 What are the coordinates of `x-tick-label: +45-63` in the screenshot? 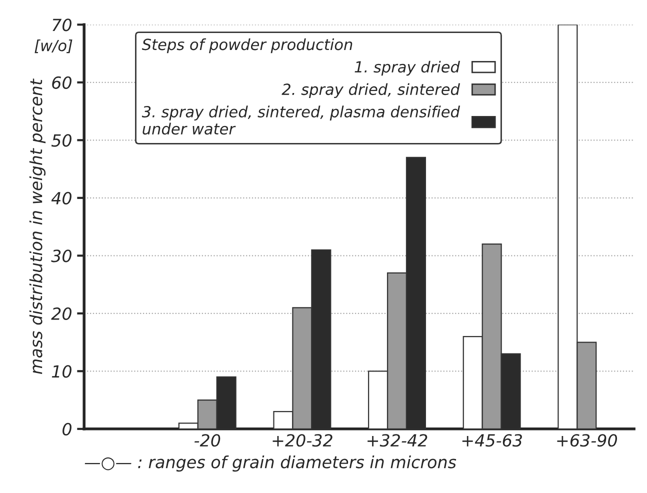 It's located at (492, 440).